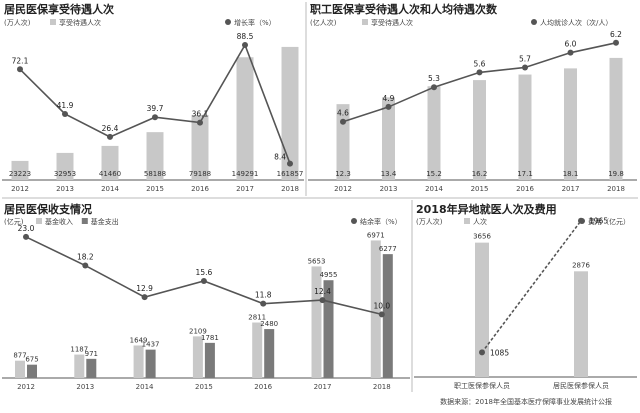 Image resolution: width=640 pixels, height=413 pixels. Describe the element at coordinates (280, 157) in the screenshot. I see `line-point-label: 8.4` at that location.